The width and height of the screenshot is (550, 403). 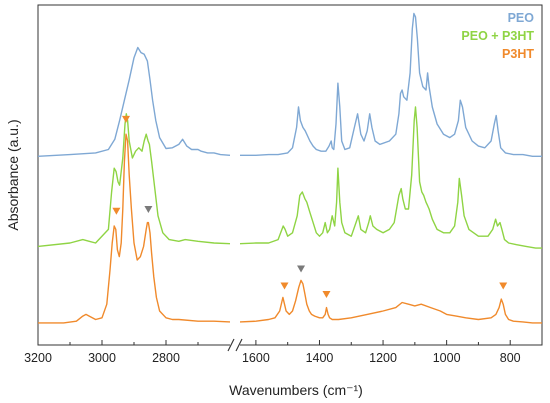 What do you see at coordinates (390, 301) in the screenshot?
I see `series-line-p3ht-low` at bounding box center [390, 301].